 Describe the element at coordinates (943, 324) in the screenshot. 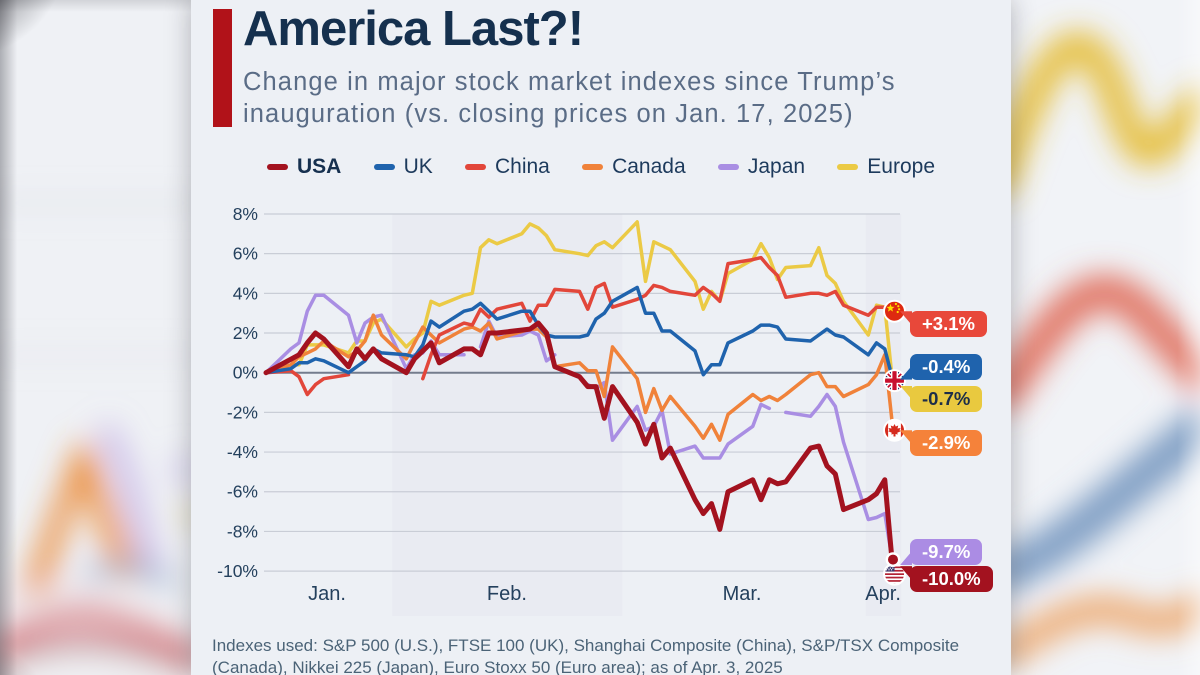

I see `end-label-china: +3.1%` at that location.